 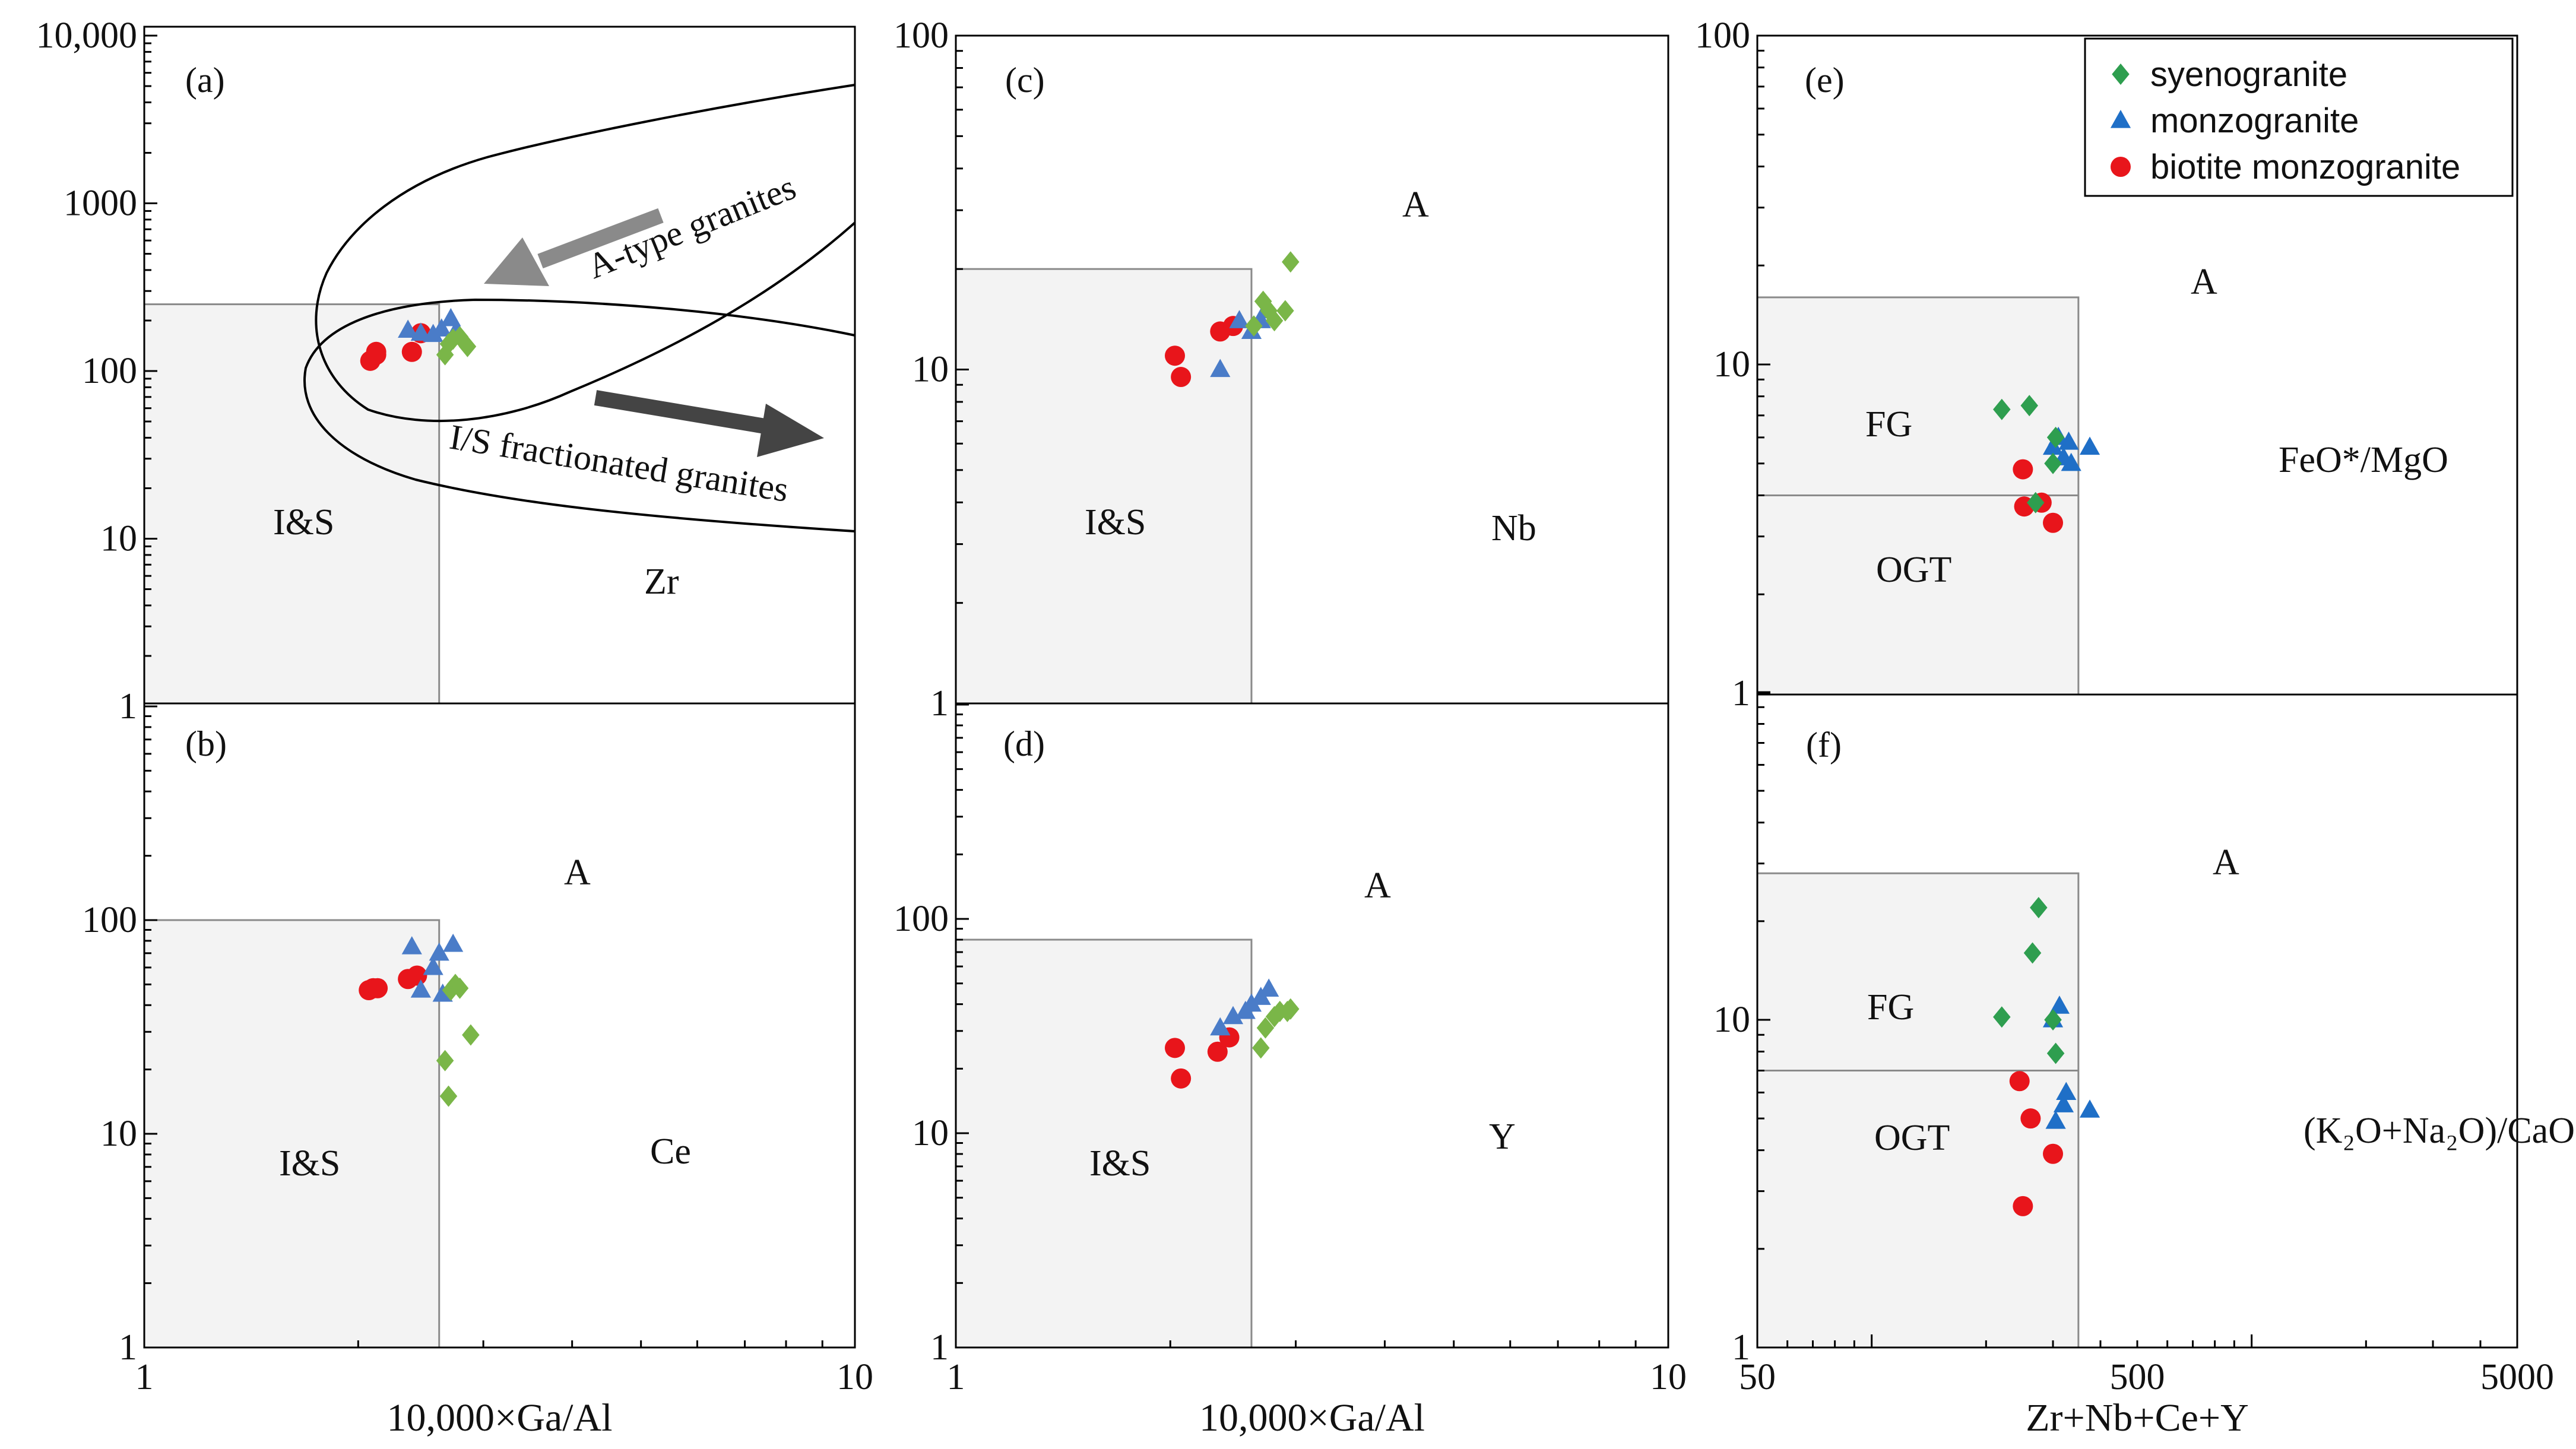 What do you see at coordinates (1741, 1348) in the screenshot?
I see `ytick-label-f-1: 1` at bounding box center [1741, 1348].